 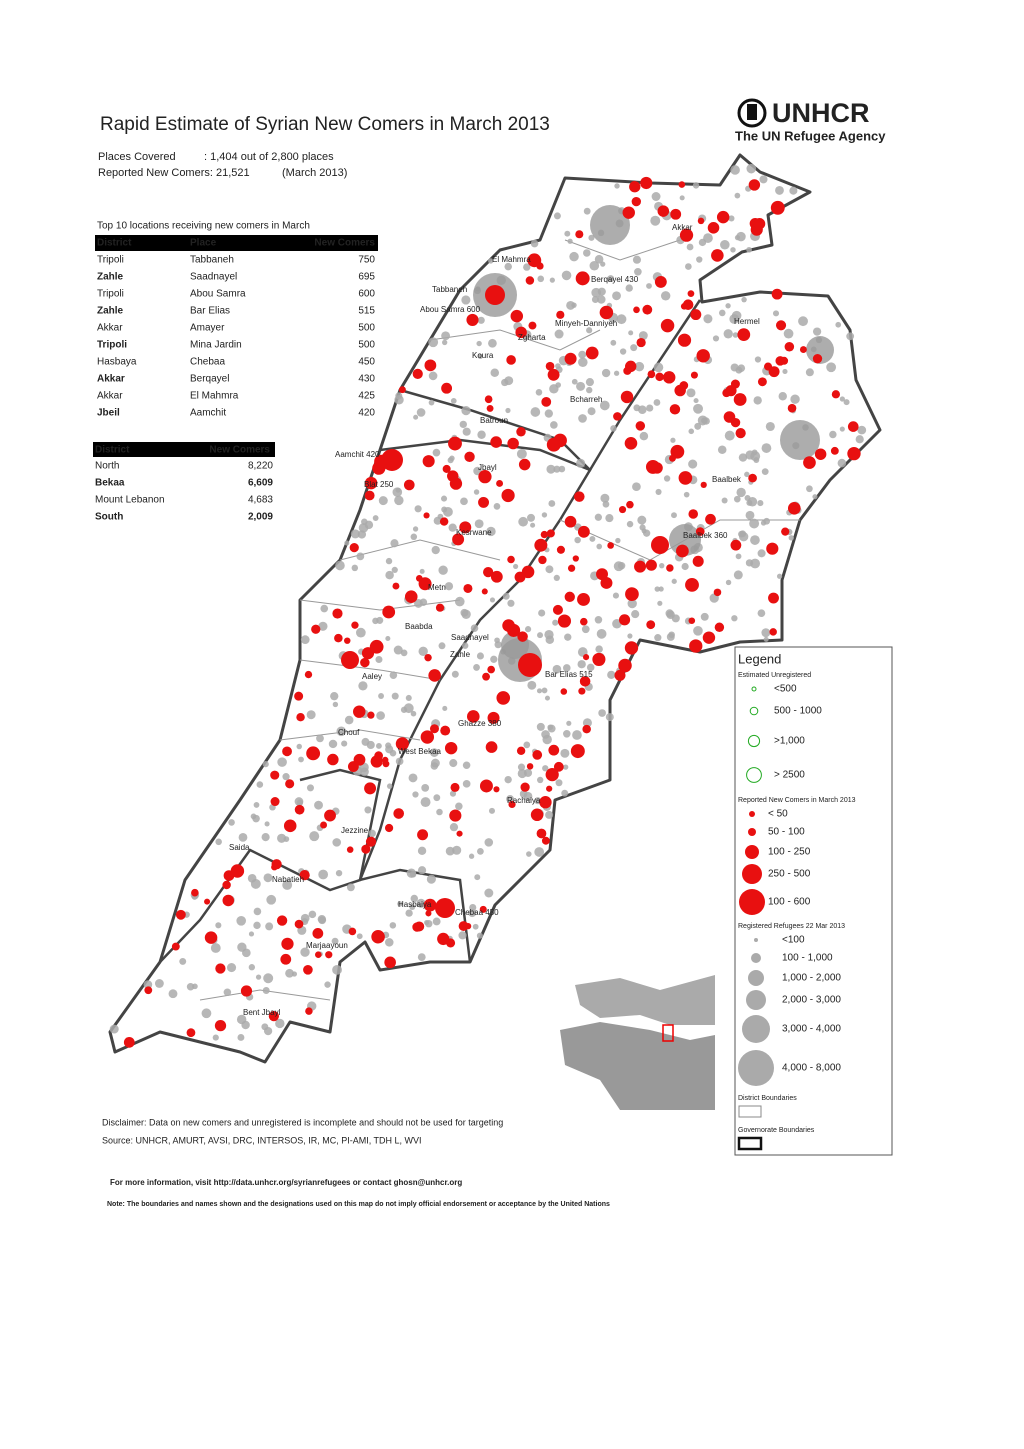 I want to click on map-label: Koura, so click(x=483, y=355).